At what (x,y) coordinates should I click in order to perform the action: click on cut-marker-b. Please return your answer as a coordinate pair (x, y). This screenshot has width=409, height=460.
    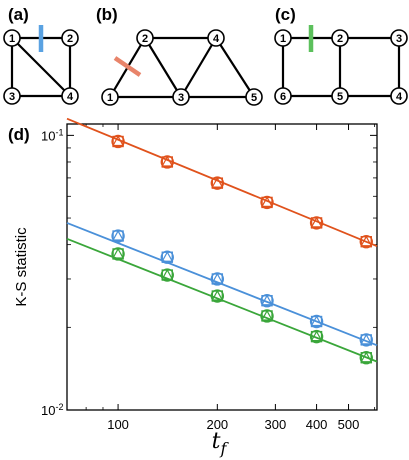
    Looking at the image, I should click on (127, 66).